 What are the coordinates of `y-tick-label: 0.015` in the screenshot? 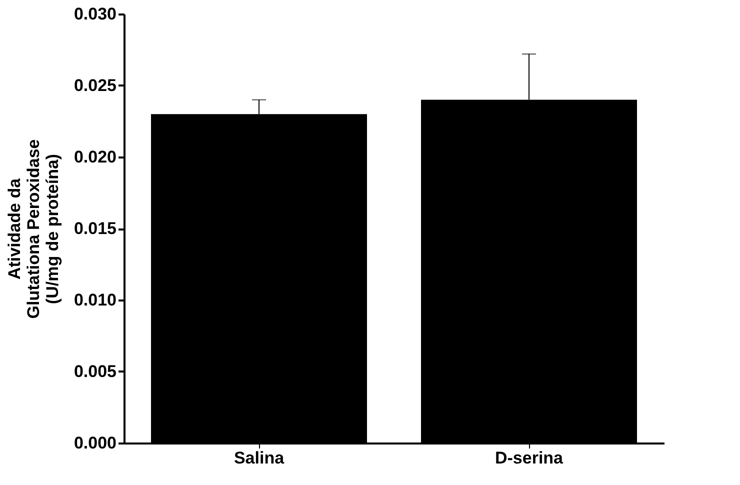 It's located at (95, 228).